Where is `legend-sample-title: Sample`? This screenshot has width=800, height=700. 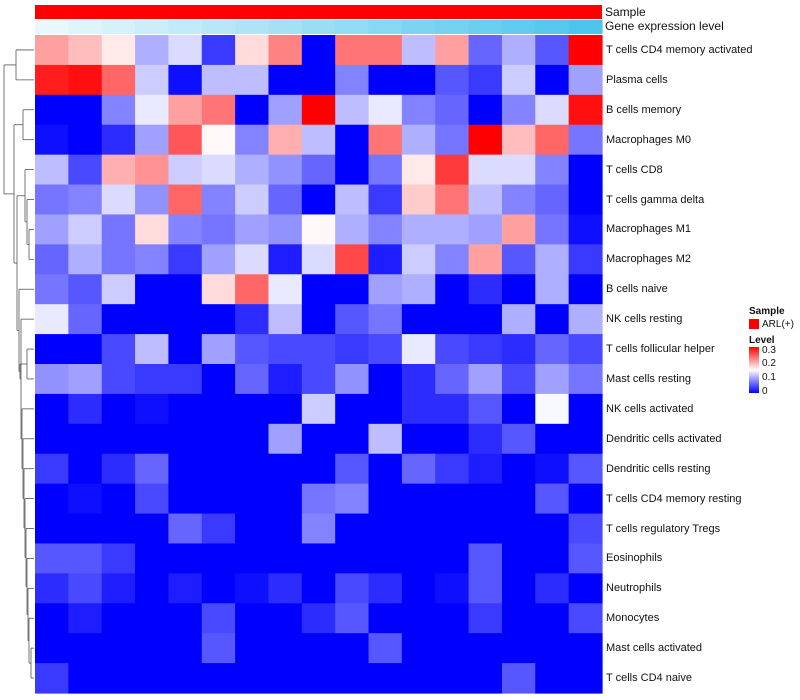 legend-sample-title: Sample is located at coordinates (767, 311).